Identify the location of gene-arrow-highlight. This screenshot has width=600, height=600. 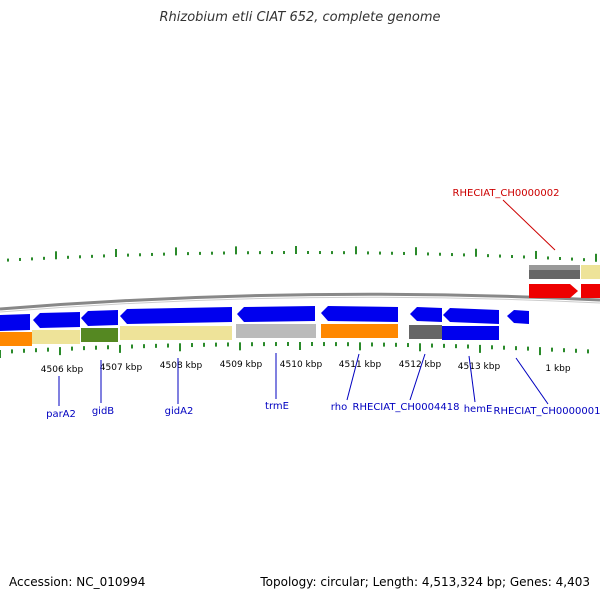
(553, 291).